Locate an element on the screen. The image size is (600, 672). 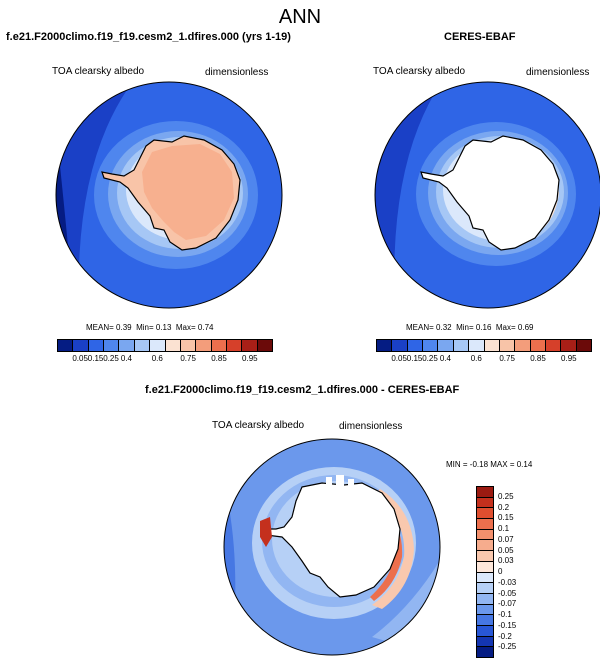
colorbar-tick-label: 0 is located at coordinates (500, 571).